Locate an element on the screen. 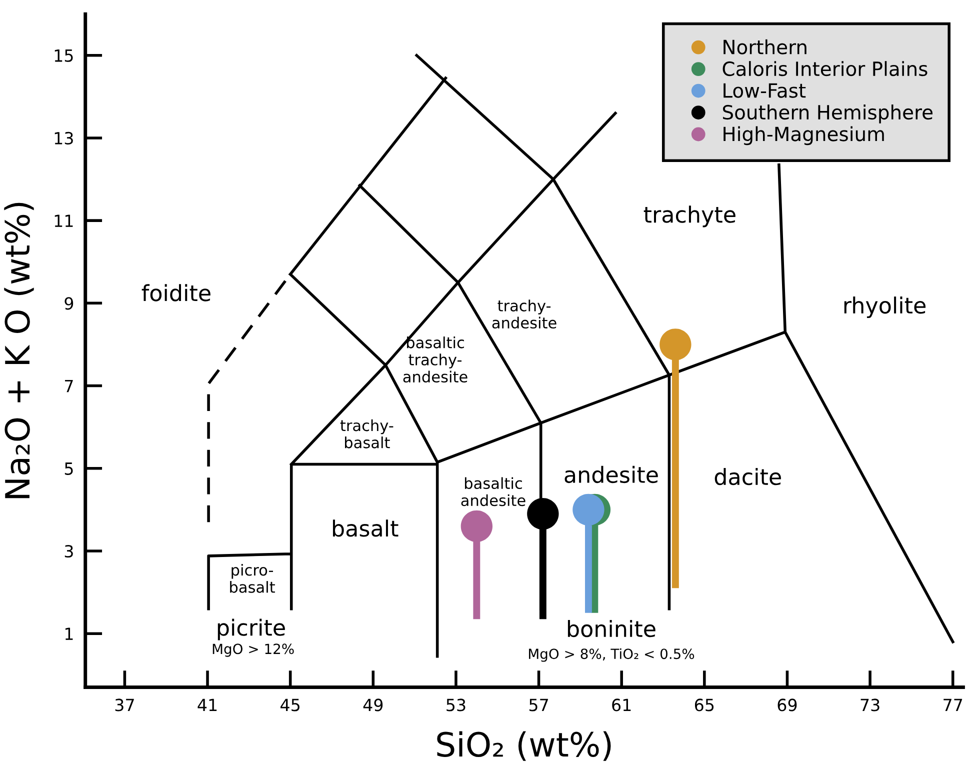 The image size is (970, 781). x-tick-label: 53 is located at coordinates (456, 705).